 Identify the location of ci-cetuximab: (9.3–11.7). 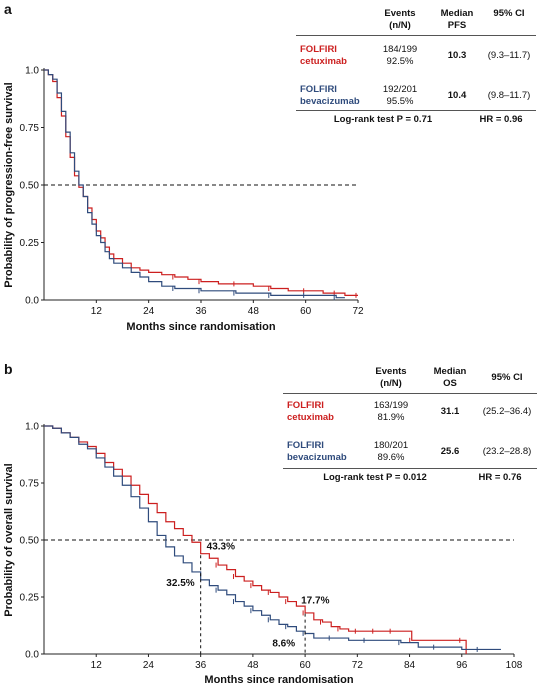
(509, 55).